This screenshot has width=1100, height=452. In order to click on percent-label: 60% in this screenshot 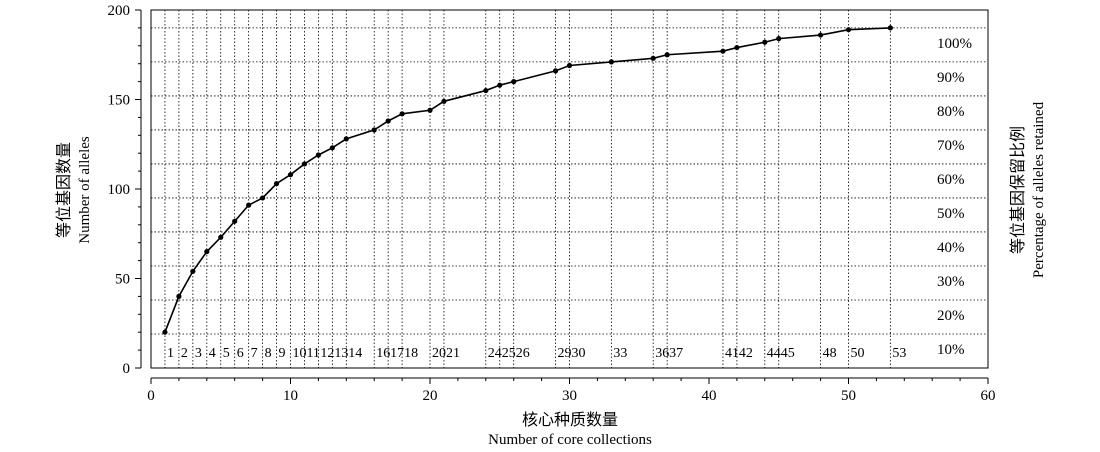, I will do `click(951, 180)`.